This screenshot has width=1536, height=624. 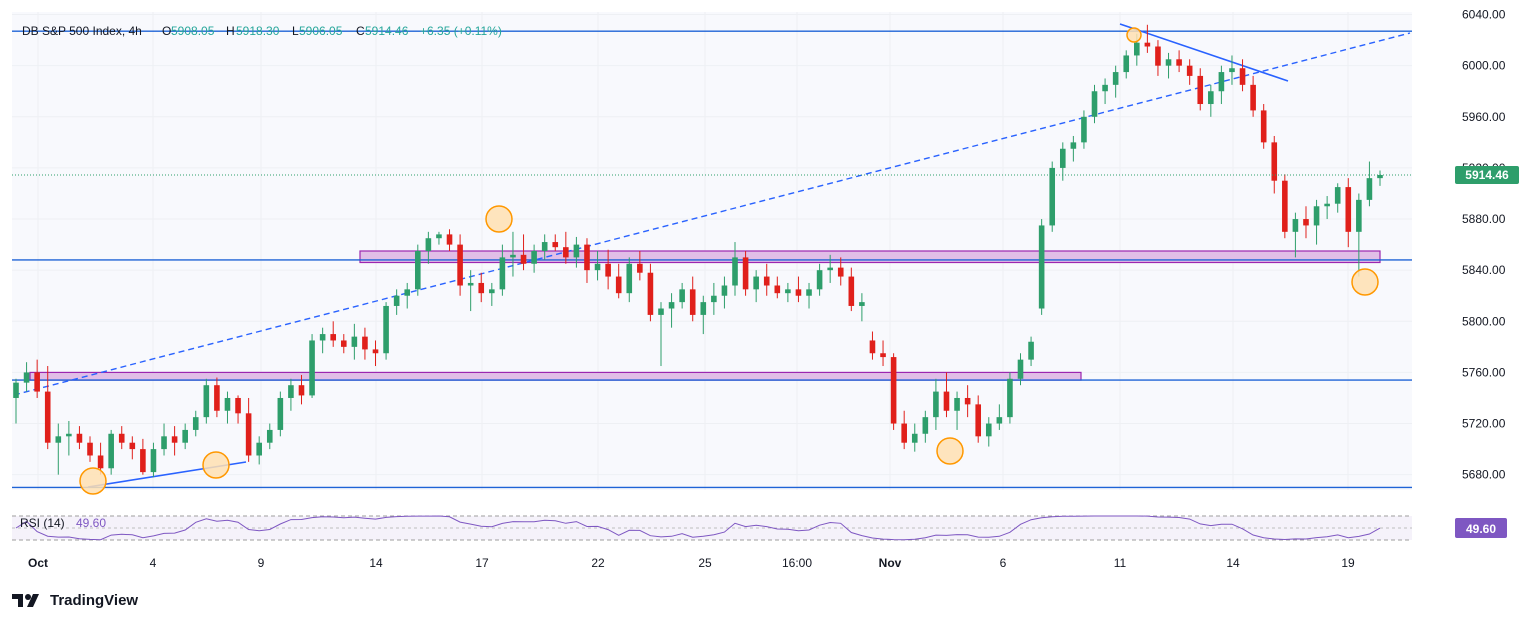 What do you see at coordinates (82, 31) in the screenshot?
I see `legend-symbol: DB S&P 500 Index, 4h` at bounding box center [82, 31].